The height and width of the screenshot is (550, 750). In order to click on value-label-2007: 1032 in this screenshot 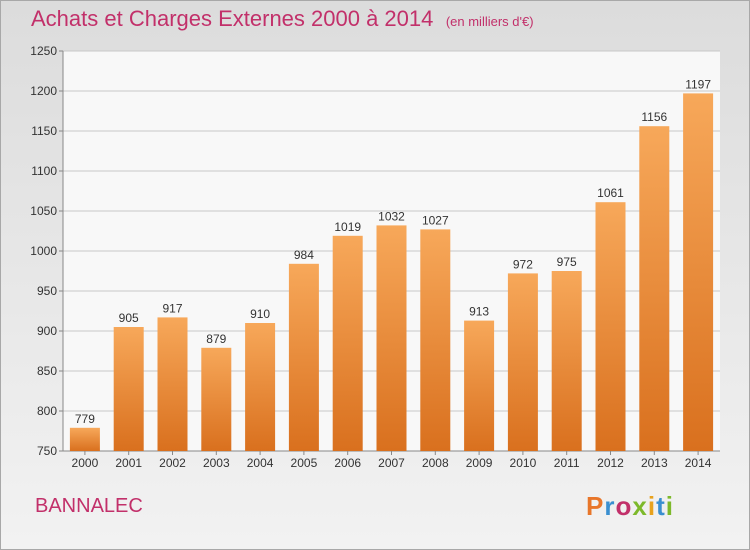, I will do `click(391, 216)`.